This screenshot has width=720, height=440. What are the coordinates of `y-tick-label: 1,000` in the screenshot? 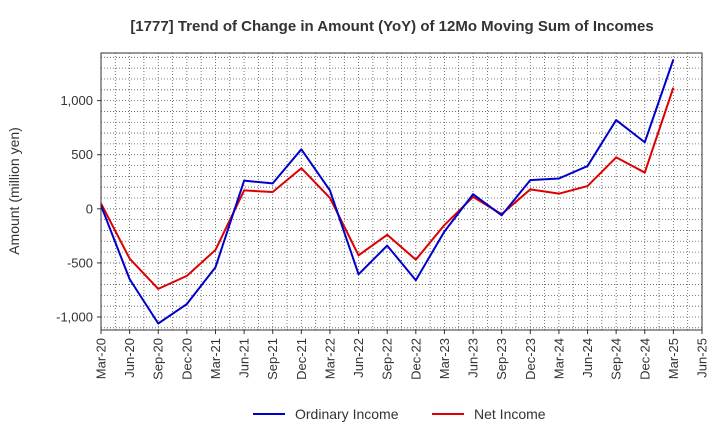 It's located at (76, 100).